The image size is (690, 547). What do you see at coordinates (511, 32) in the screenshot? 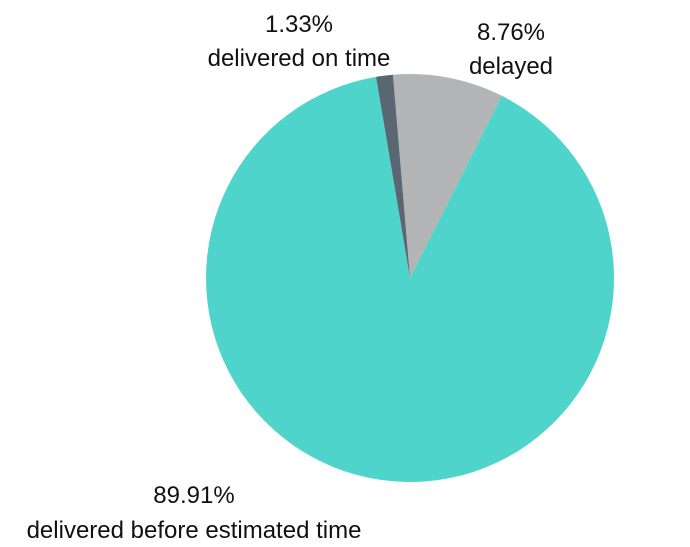
I see `slice-percent-label-delayed: 8.76%` at bounding box center [511, 32].